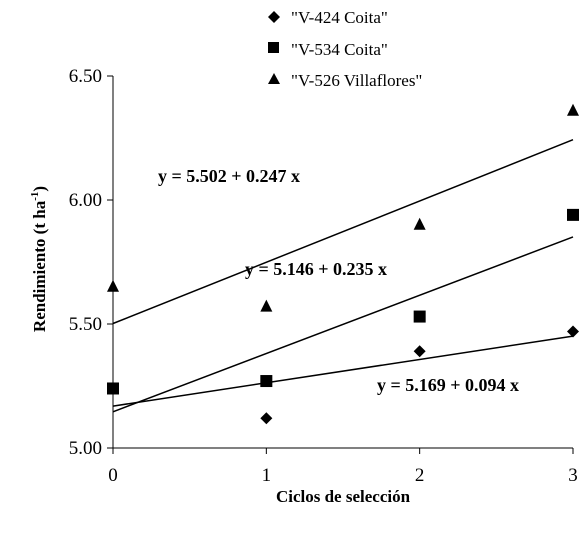  I want to click on x-axis-title: Ciclos de selección, so click(343, 496).